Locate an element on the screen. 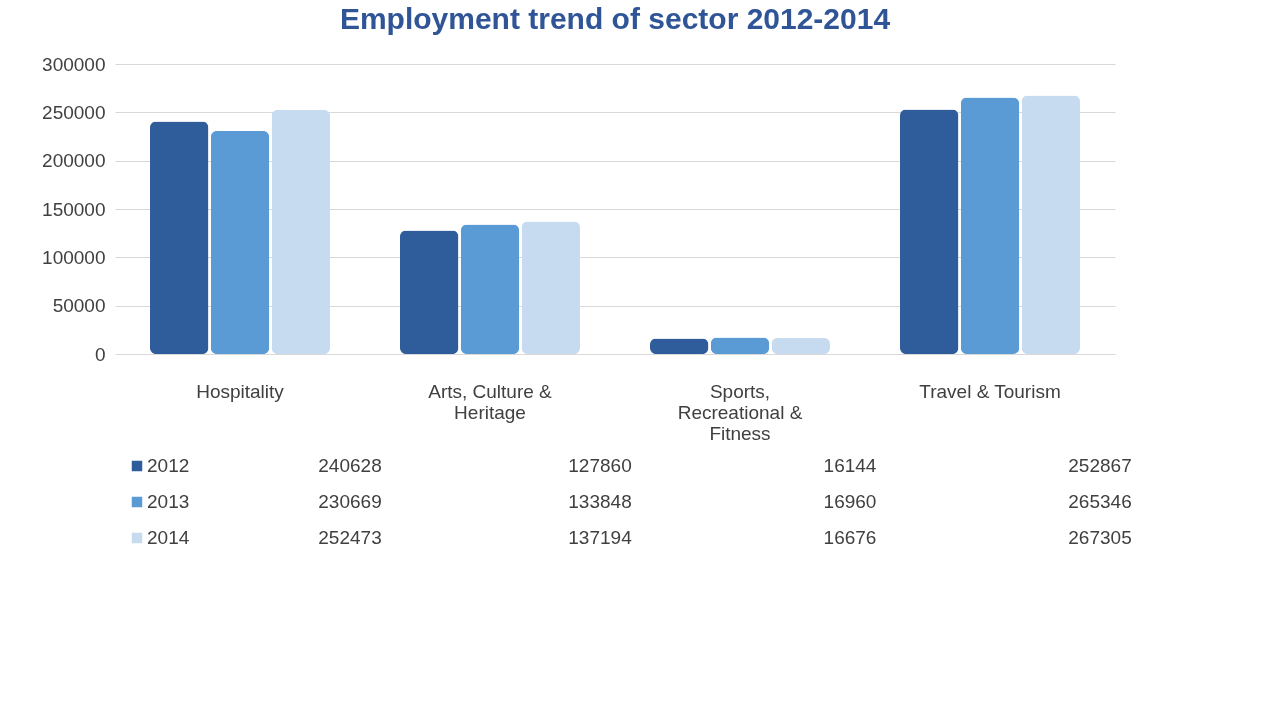 Image resolution: width=1266 pixels, height=721 pixels. data-label: 252473 is located at coordinates (350, 537).